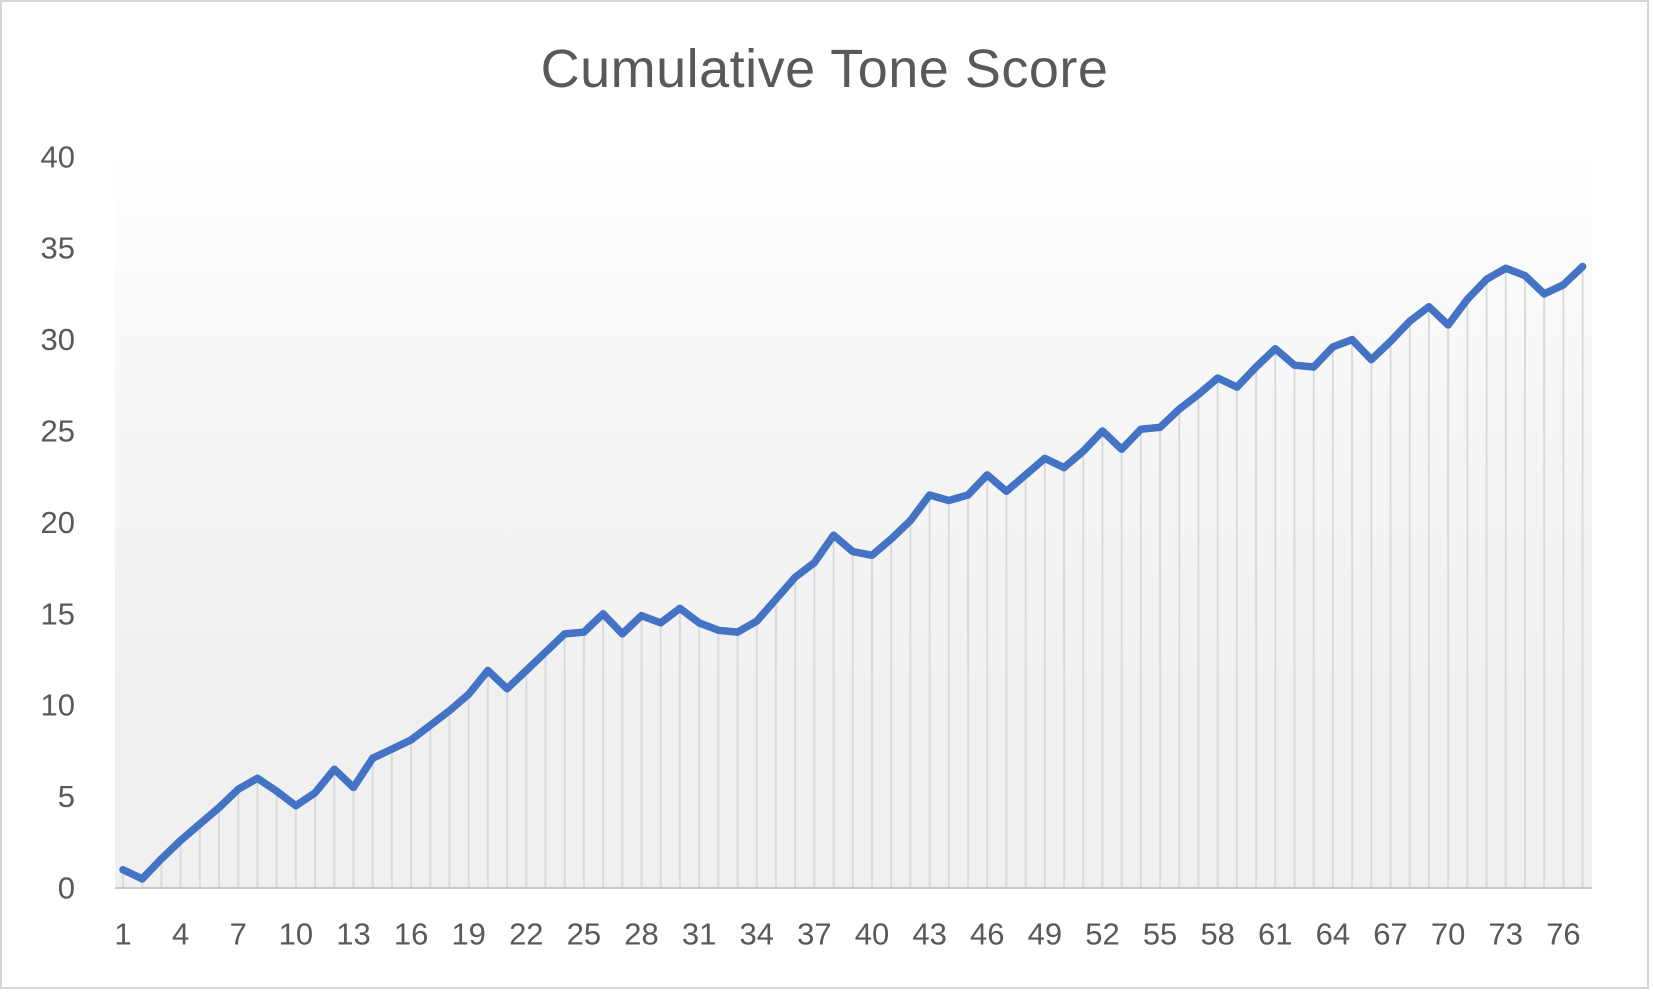 The image size is (1653, 993). Describe the element at coordinates (58, 613) in the screenshot. I see `y-tick-label: 15` at that location.